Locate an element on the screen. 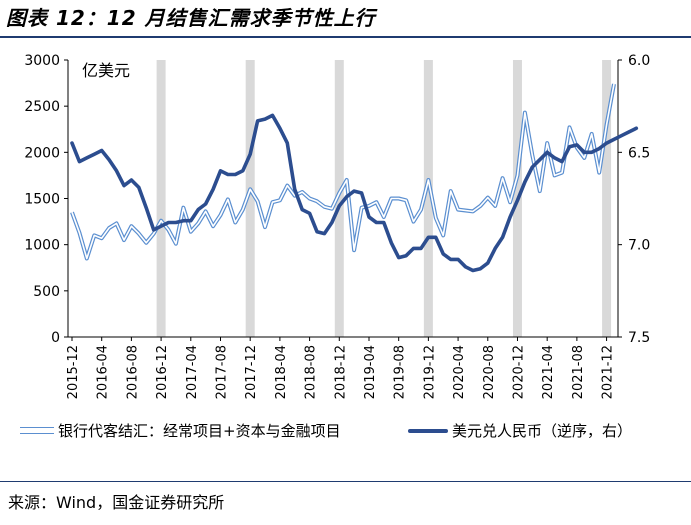 This screenshot has height=525, width=691. figure-title: 图表 12：12 月结售汇需求季节性上行 is located at coordinates (191, 18).